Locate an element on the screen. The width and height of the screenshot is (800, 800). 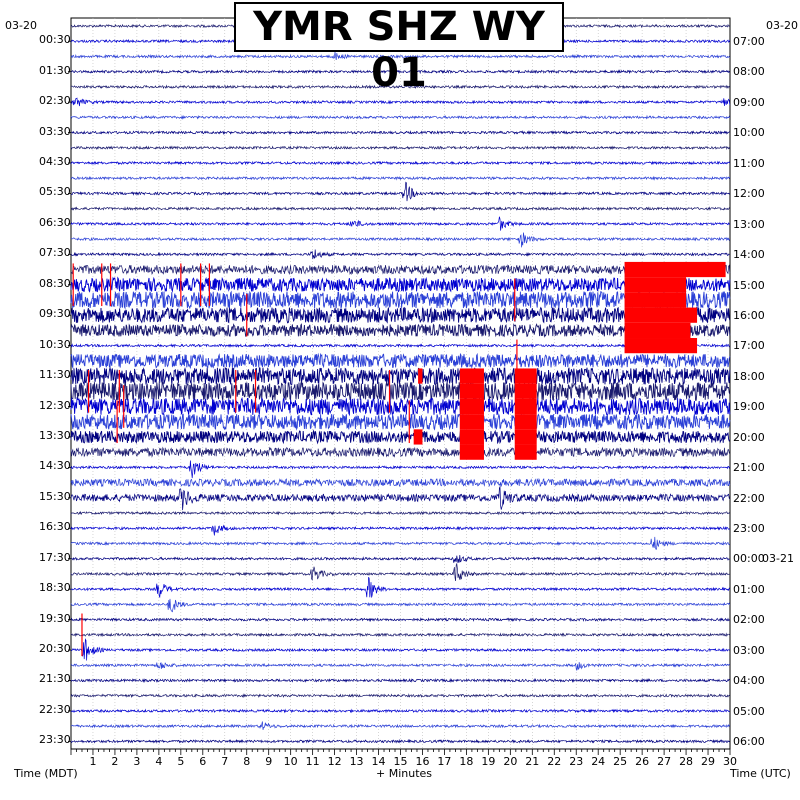
left-time-label: 05:30 is located at coordinates (55, 192).